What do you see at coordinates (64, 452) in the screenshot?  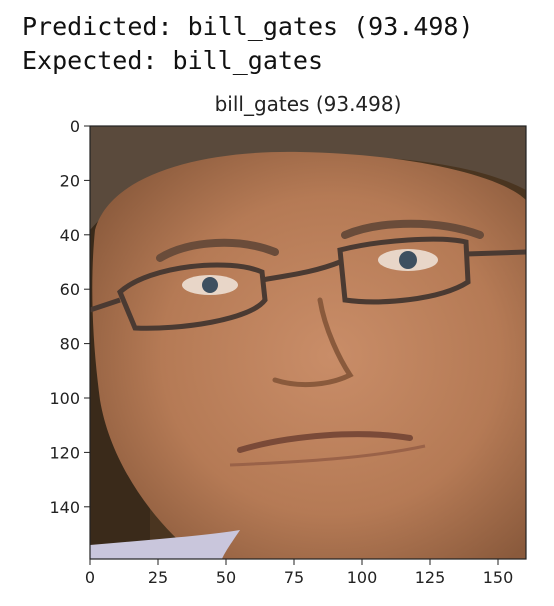 I see `y-tick-label: 120` at bounding box center [64, 452].